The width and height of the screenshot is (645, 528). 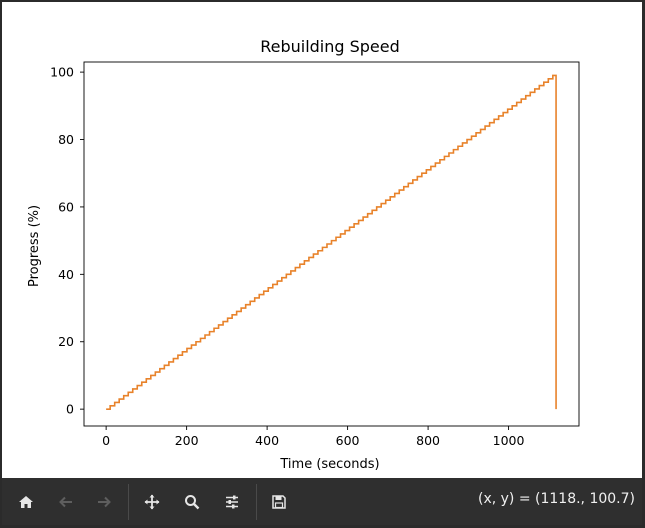 I want to click on y-axis-label: Progress (%), so click(x=34, y=246).